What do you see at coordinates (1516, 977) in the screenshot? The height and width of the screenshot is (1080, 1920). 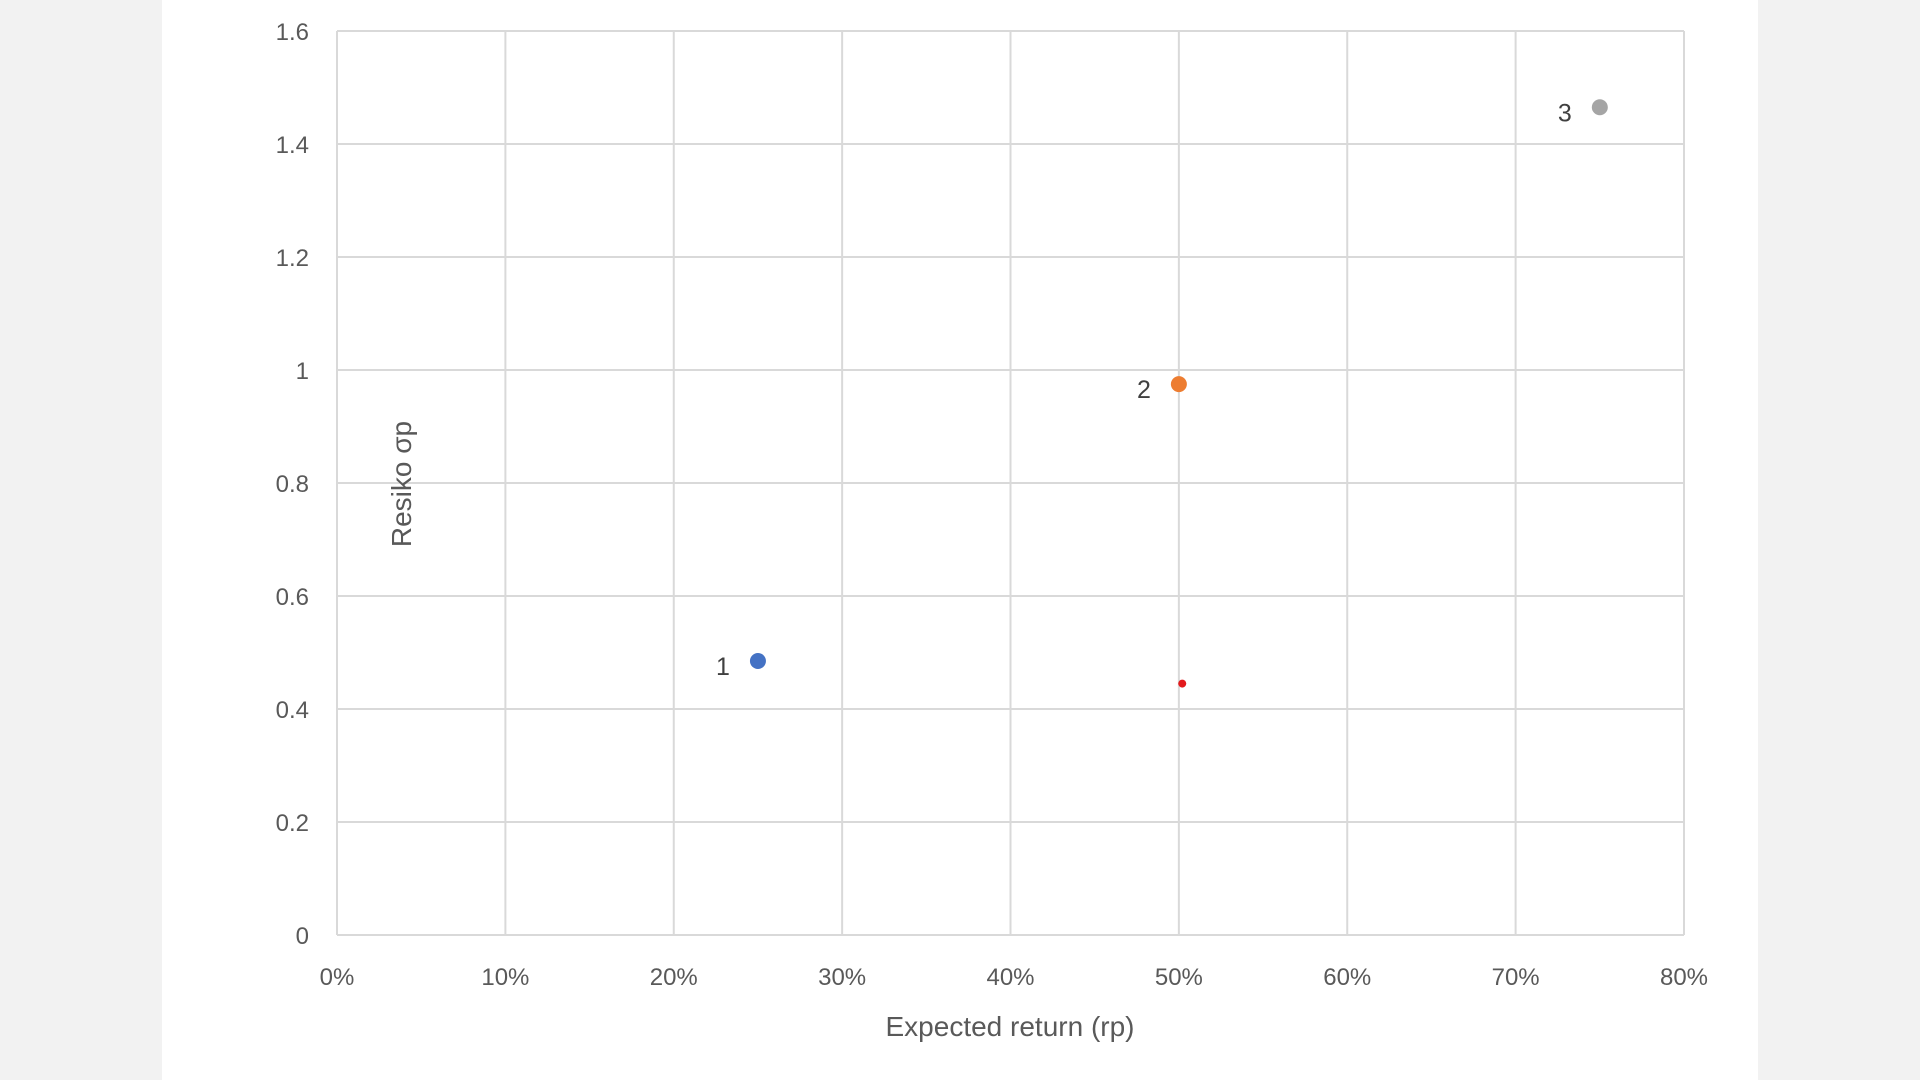 I see `x-tick-label: 70%` at bounding box center [1516, 977].